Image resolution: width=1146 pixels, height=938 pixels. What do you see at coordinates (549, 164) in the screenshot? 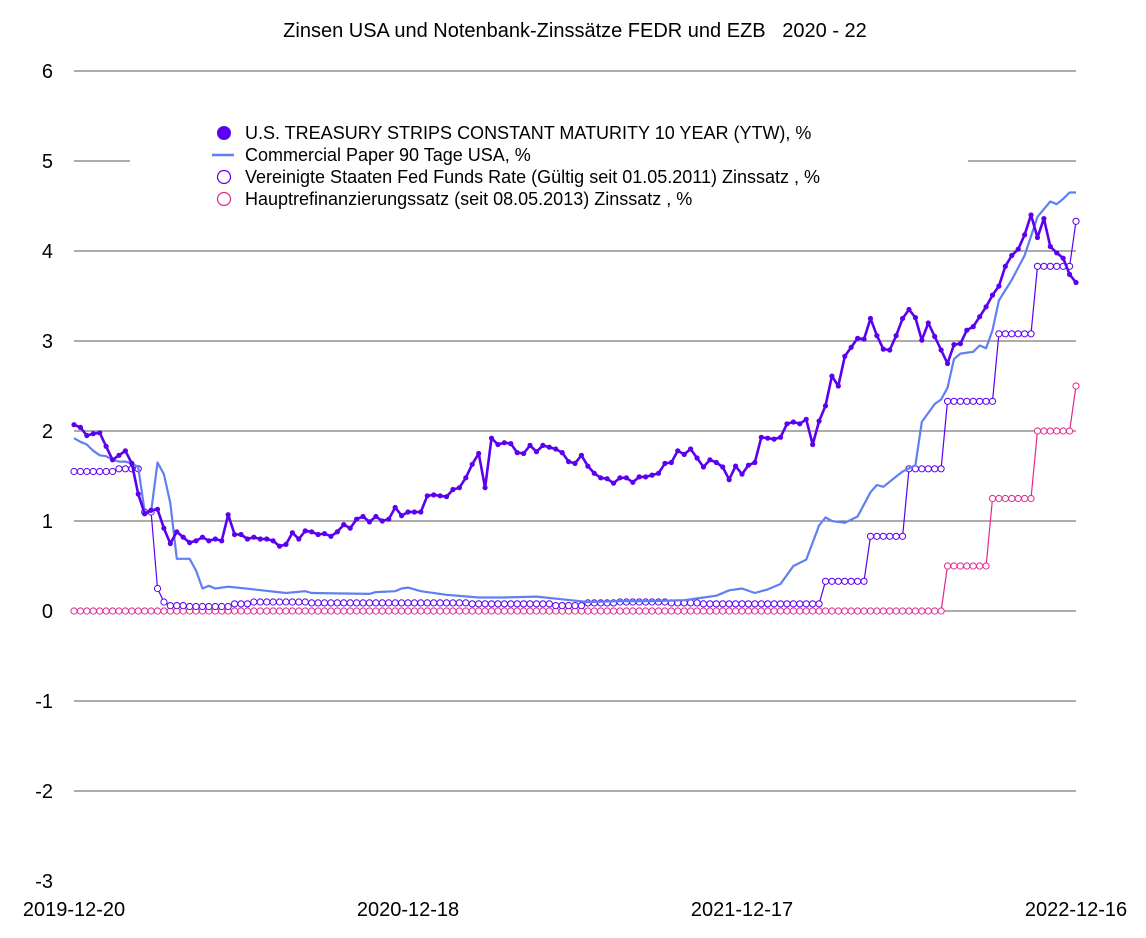
I see `legend-background` at bounding box center [549, 164].